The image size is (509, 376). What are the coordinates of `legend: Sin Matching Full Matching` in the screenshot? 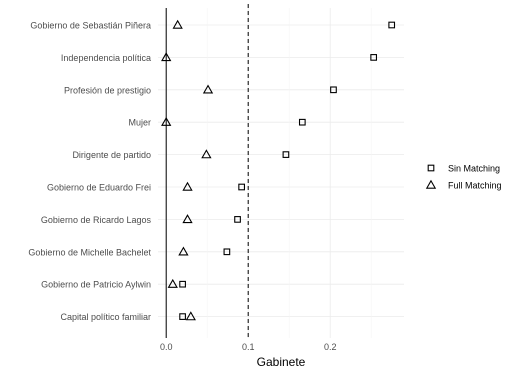 It's located at (463, 177).